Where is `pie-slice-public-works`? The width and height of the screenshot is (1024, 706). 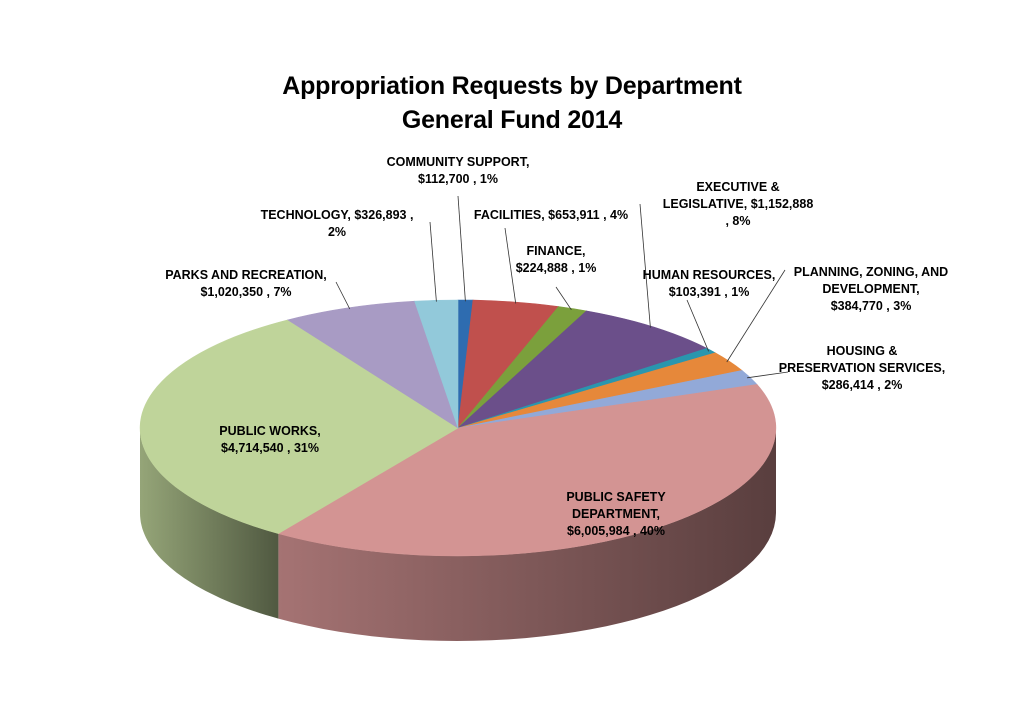
pie-slice-public-works is located at coordinates (299, 426).